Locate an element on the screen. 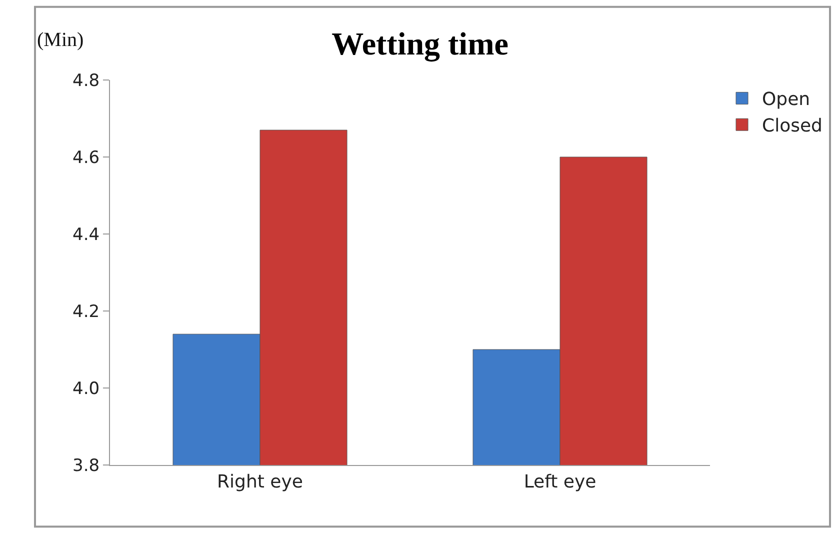 This screenshot has height=535, width=840. y-tick-label: 4.2 is located at coordinates (86, 312).